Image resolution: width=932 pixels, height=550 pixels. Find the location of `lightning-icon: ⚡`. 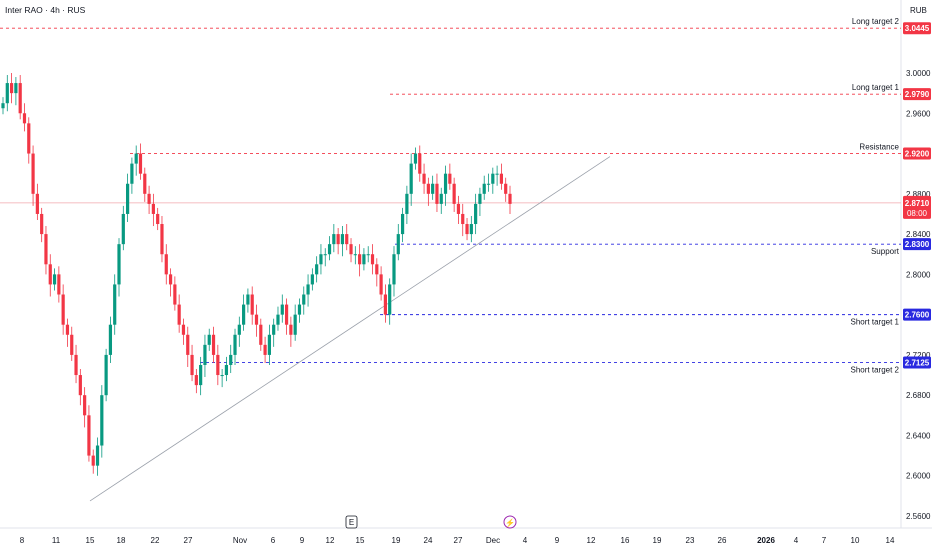

lightning-icon: ⚡ is located at coordinates (510, 523).